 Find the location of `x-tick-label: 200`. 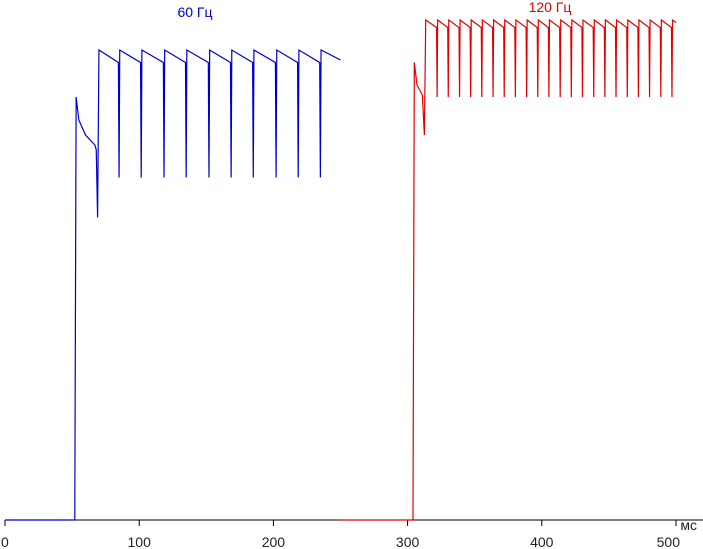

x-tick-label: 200 is located at coordinates (274, 541).